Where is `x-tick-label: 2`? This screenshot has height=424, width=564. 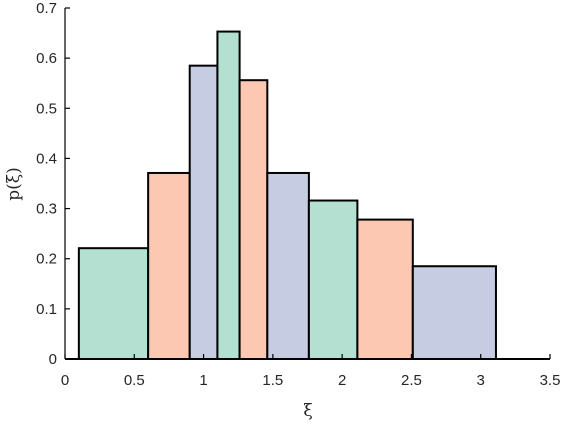 x-tick-label: 2 is located at coordinates (342, 380).